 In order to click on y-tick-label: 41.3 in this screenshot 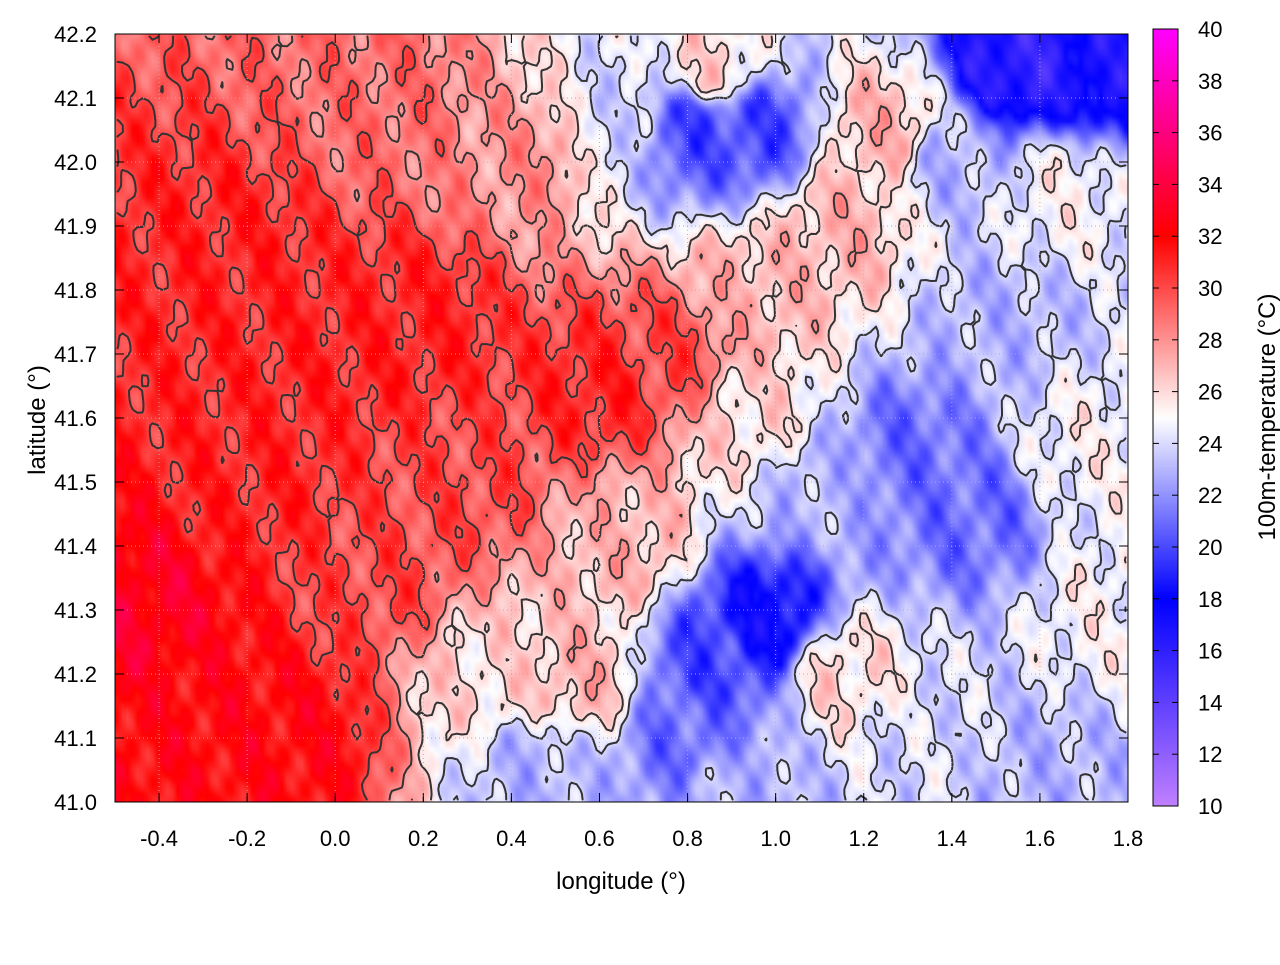, I will do `click(75, 610)`.